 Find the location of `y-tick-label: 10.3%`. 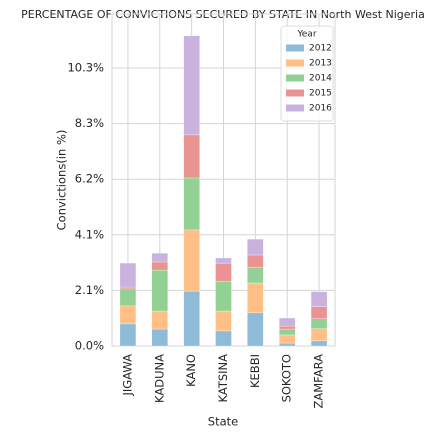

y-tick-label: 10.3% is located at coordinates (85, 67).